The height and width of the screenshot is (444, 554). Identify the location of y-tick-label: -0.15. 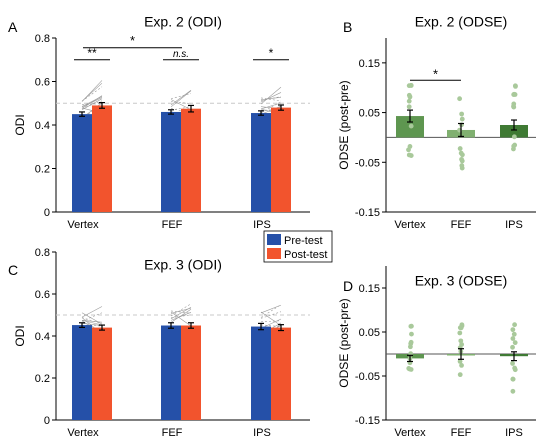
(367, 213).